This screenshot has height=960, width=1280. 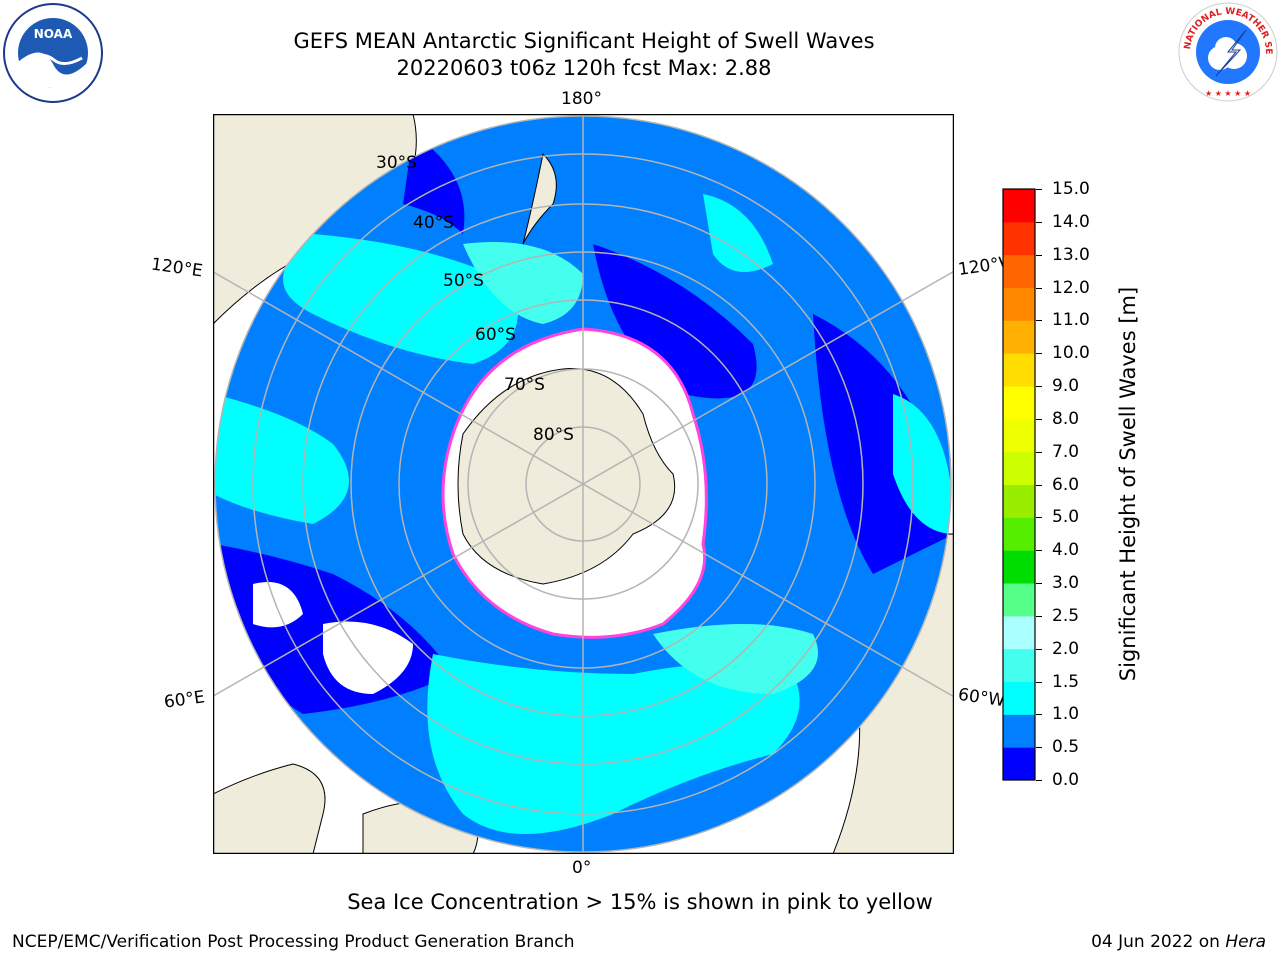 I want to click on colorbar-tick-label: 11.0, so click(x=1071, y=320).